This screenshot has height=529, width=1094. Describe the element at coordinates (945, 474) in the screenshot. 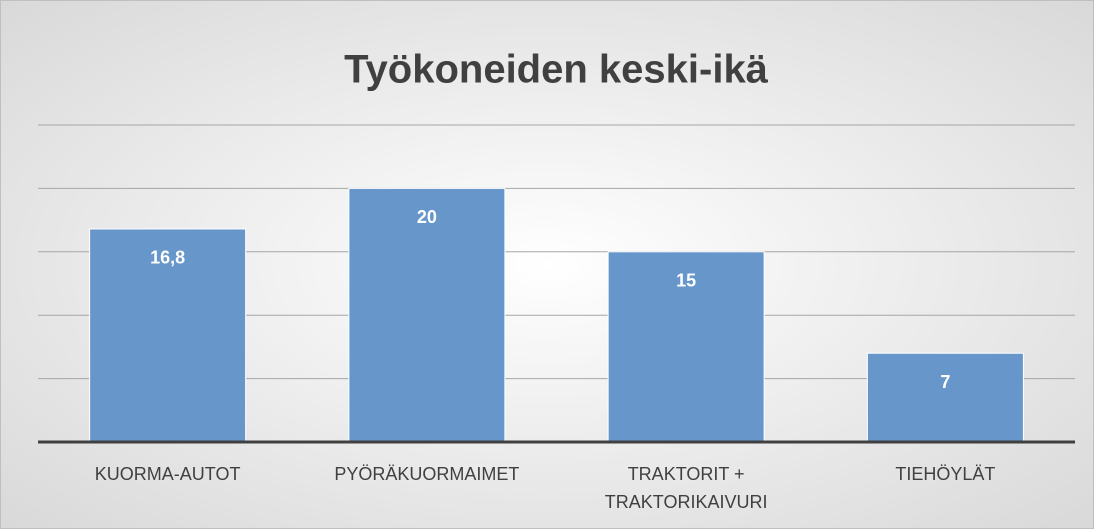

I see `x-tick-label: TIEHÖYLÄT` at that location.